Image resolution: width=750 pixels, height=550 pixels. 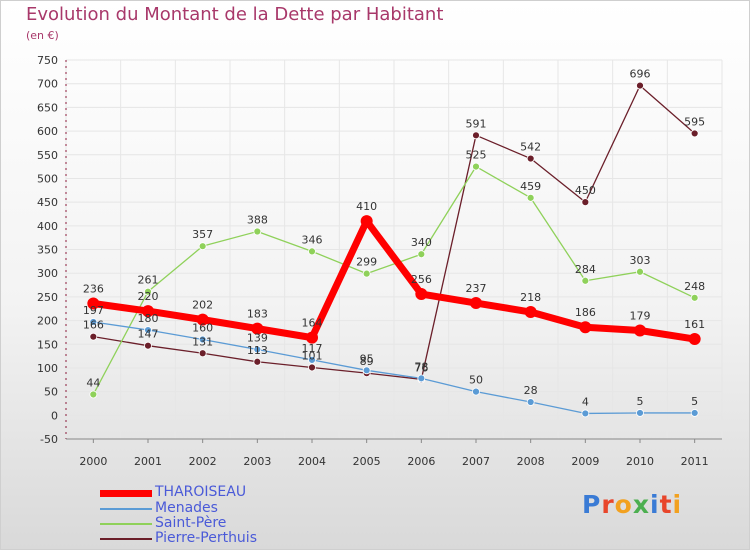 What do you see at coordinates (47, 297) in the screenshot?
I see `y-tick-label: 250` at bounding box center [47, 297].